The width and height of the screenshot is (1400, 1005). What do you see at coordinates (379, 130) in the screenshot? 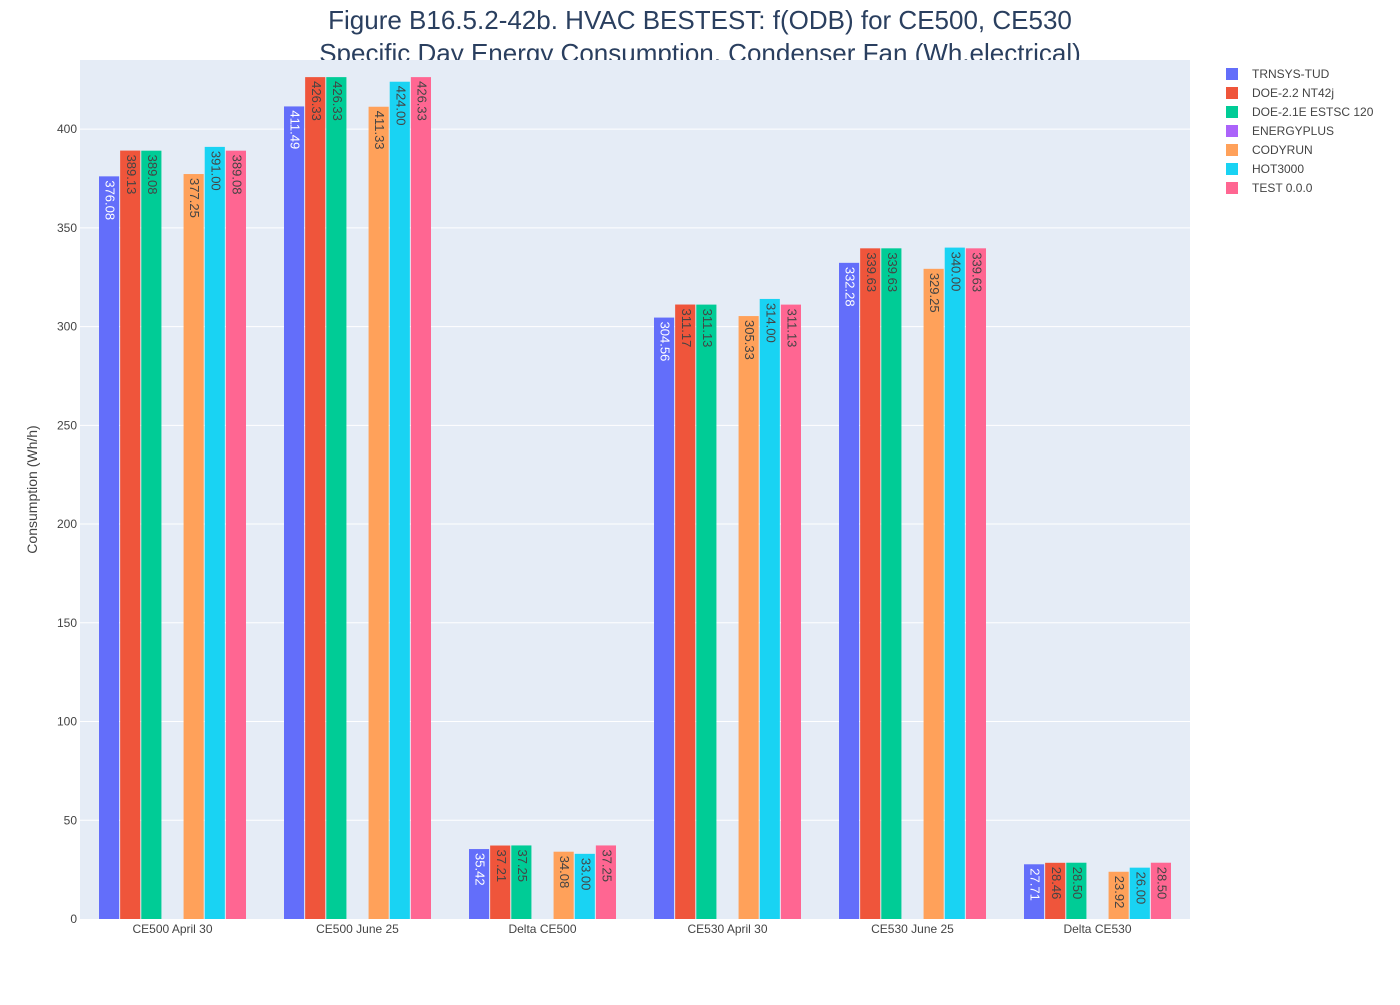
I see `bar-value-label: 411.33` at bounding box center [379, 130].